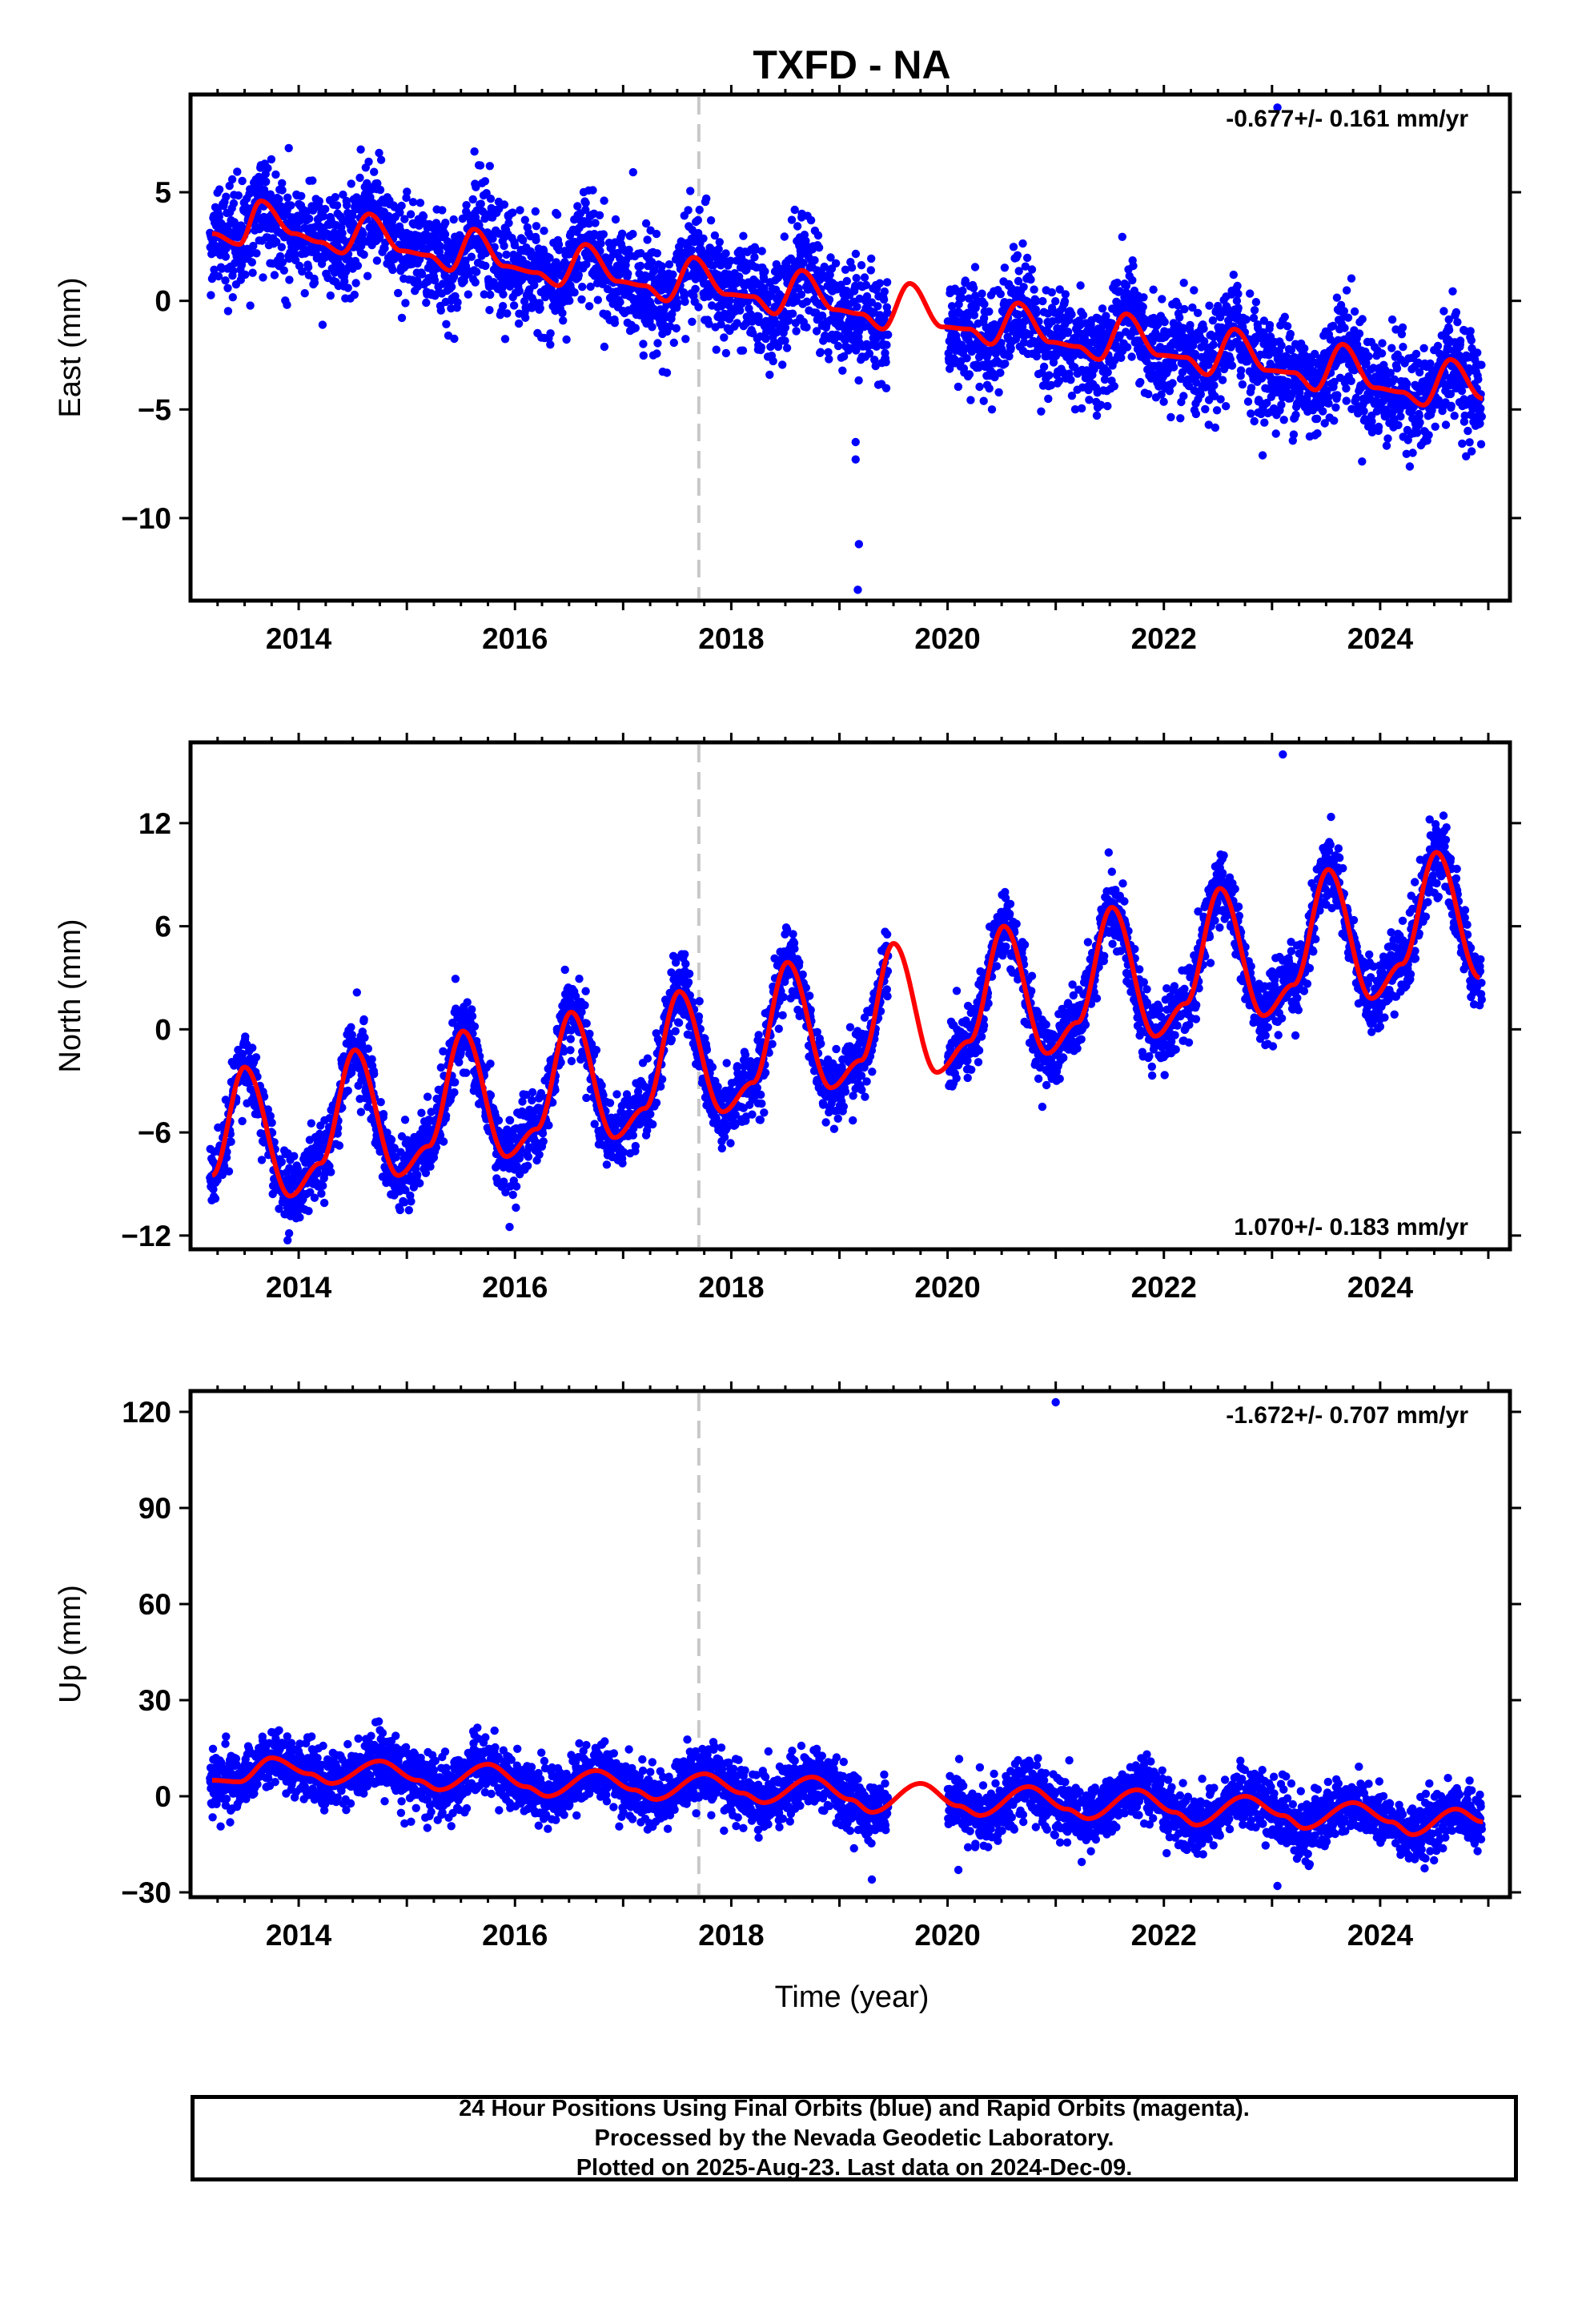  What do you see at coordinates (163, 192) in the screenshot?
I see `y-tick-label: 5` at bounding box center [163, 192].